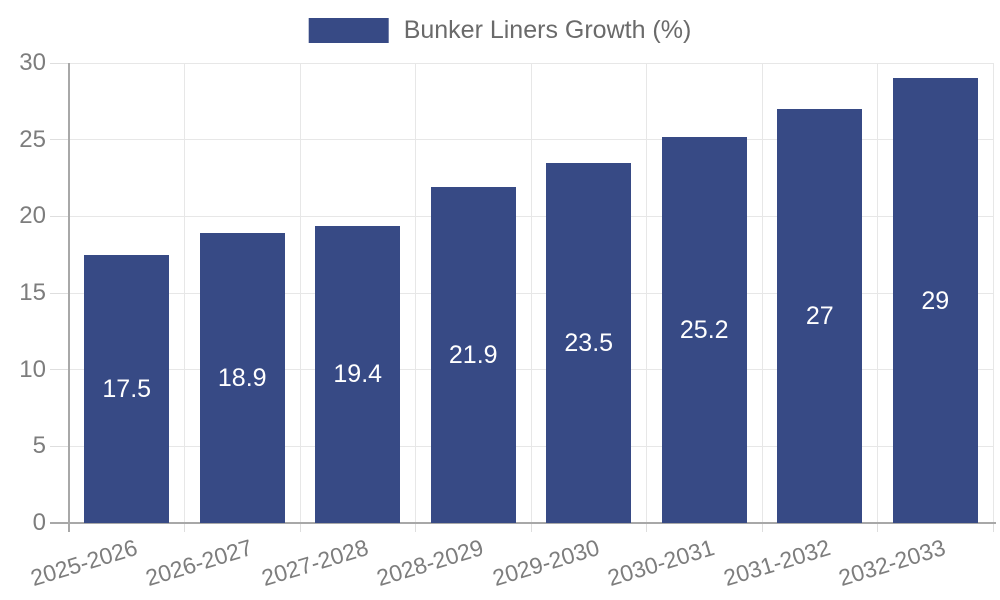 The width and height of the screenshot is (1000, 600). I want to click on bar-value-label: 17.5, so click(127, 388).